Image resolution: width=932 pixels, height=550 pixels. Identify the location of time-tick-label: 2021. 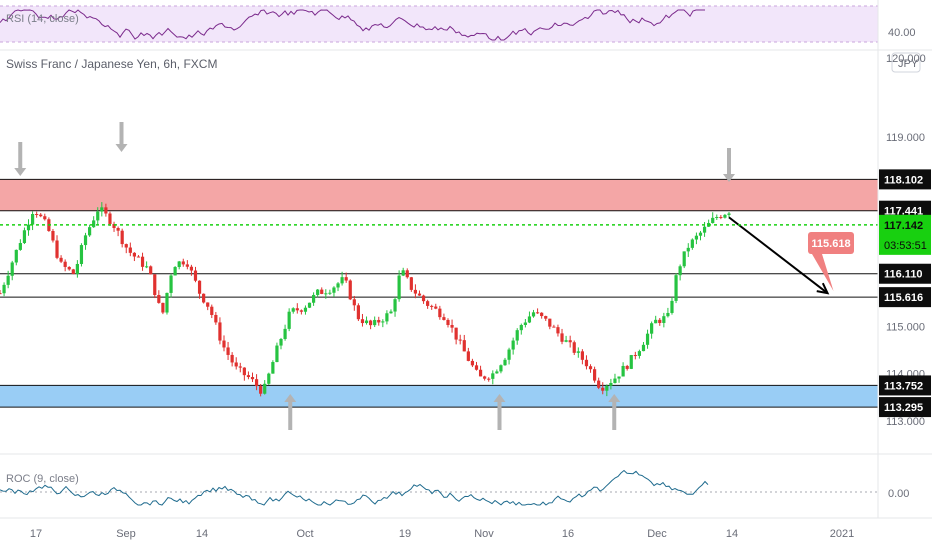
(842, 534).